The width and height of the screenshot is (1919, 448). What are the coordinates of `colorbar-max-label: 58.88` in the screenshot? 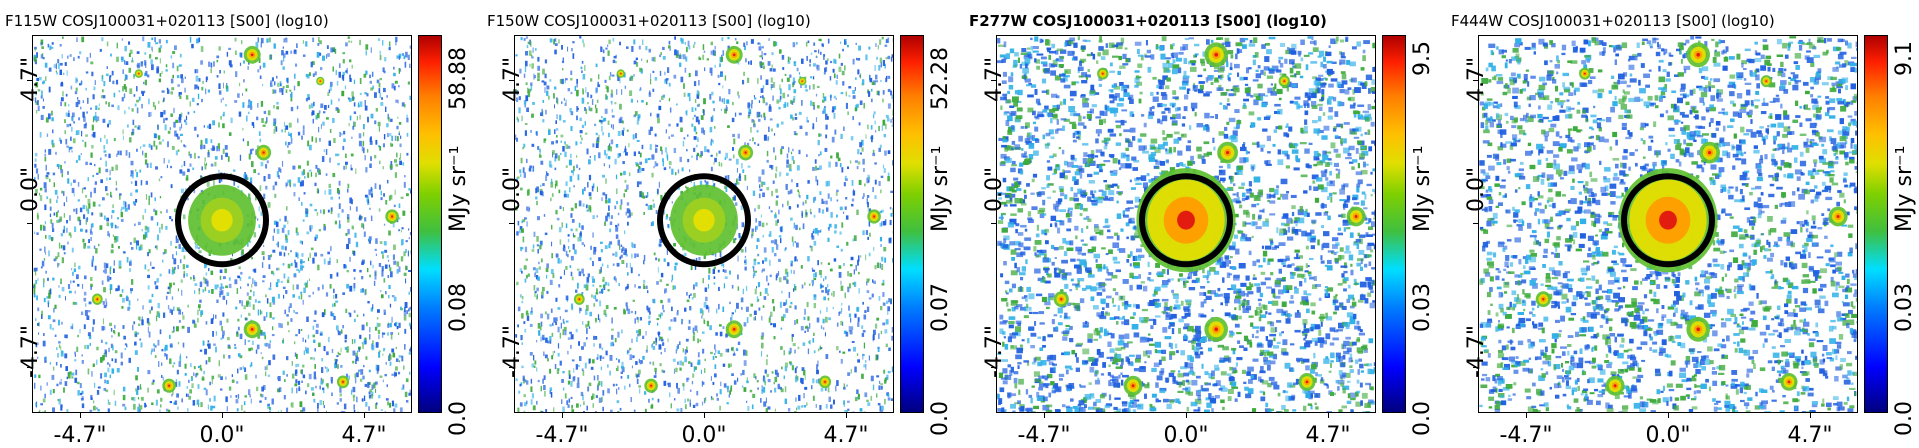 It's located at (458, 78).